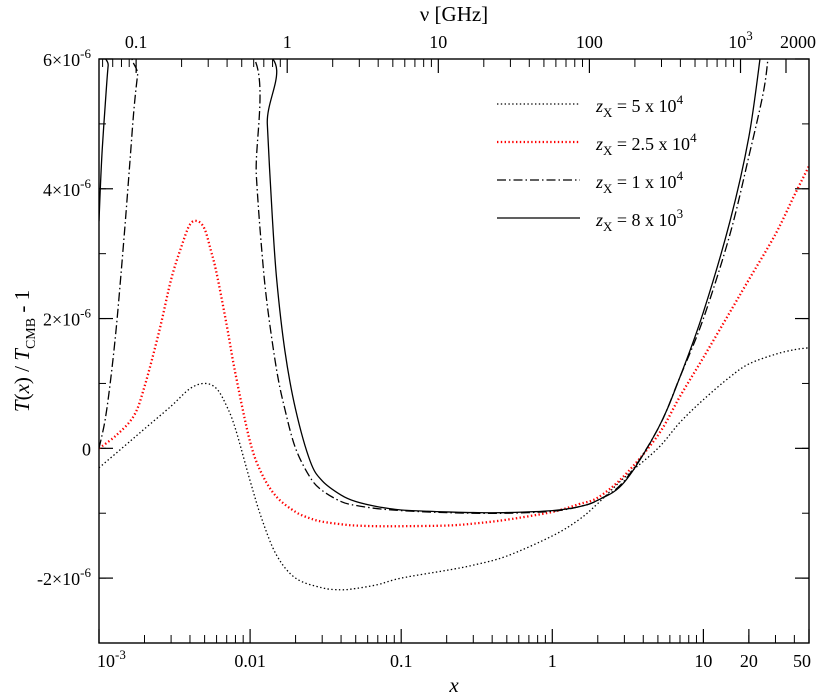 This screenshot has width=822, height=695. What do you see at coordinates (86, 449) in the screenshot?
I see `y-tick-label: 0` at bounding box center [86, 449].